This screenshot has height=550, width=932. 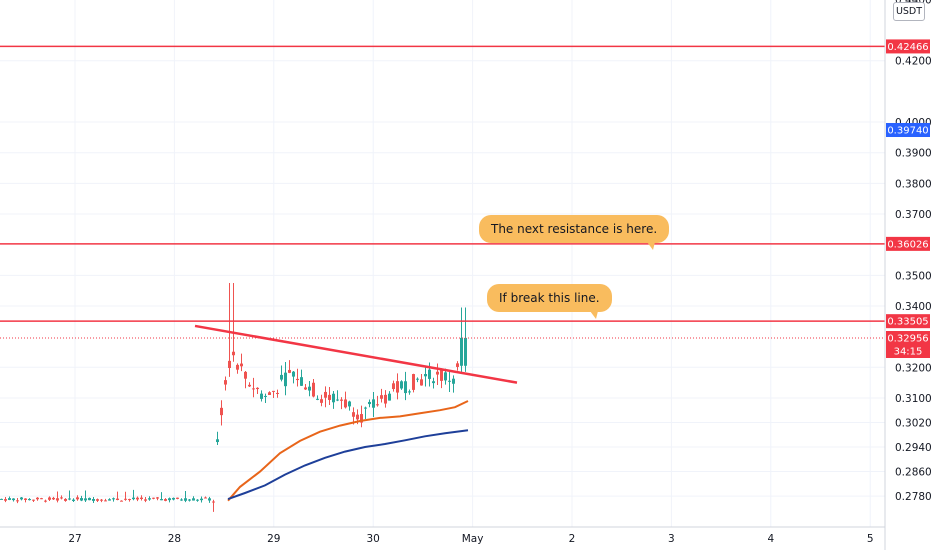 I want to click on currency-selector: USDT, so click(x=909, y=11).